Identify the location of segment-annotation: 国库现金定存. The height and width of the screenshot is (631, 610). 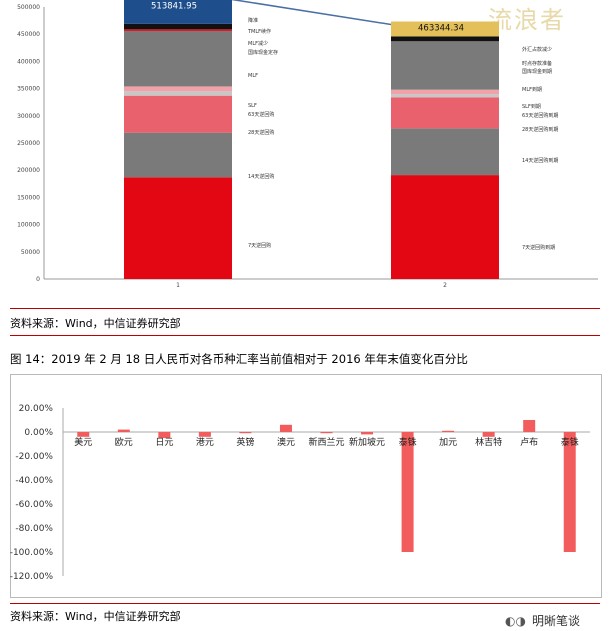
(263, 52).